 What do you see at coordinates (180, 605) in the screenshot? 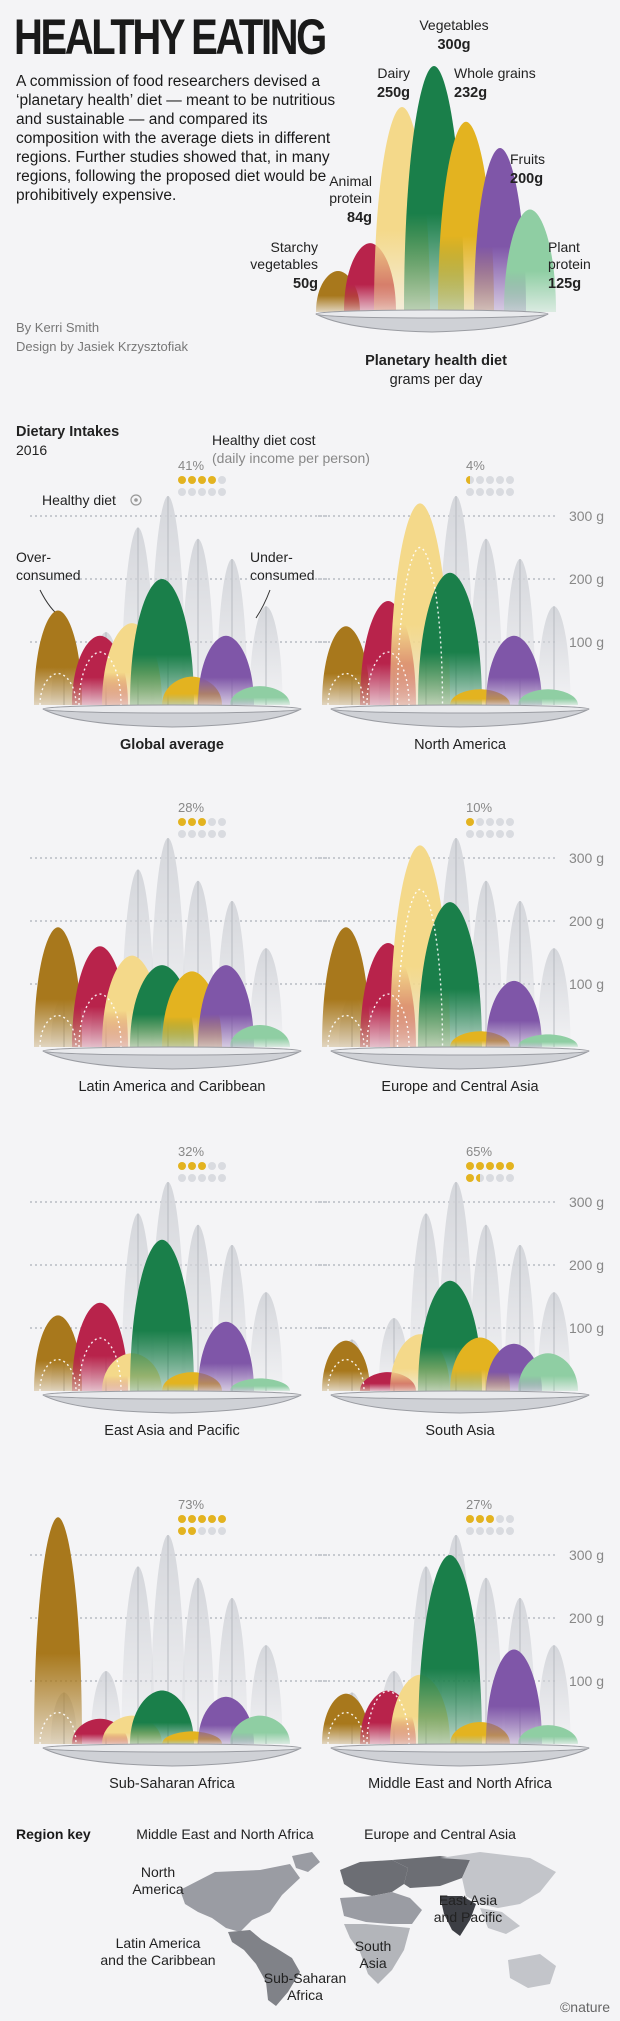
I see `panel-global-average: 41% Global average` at bounding box center [180, 605].